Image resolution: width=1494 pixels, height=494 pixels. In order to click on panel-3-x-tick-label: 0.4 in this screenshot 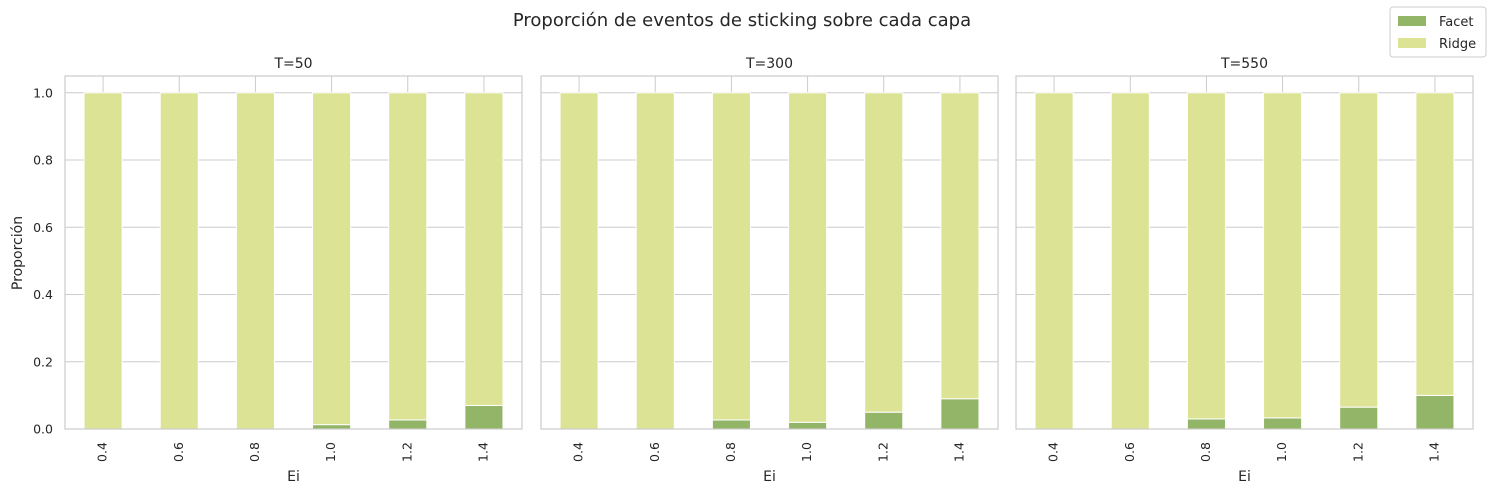, I will do `click(1053, 452)`.